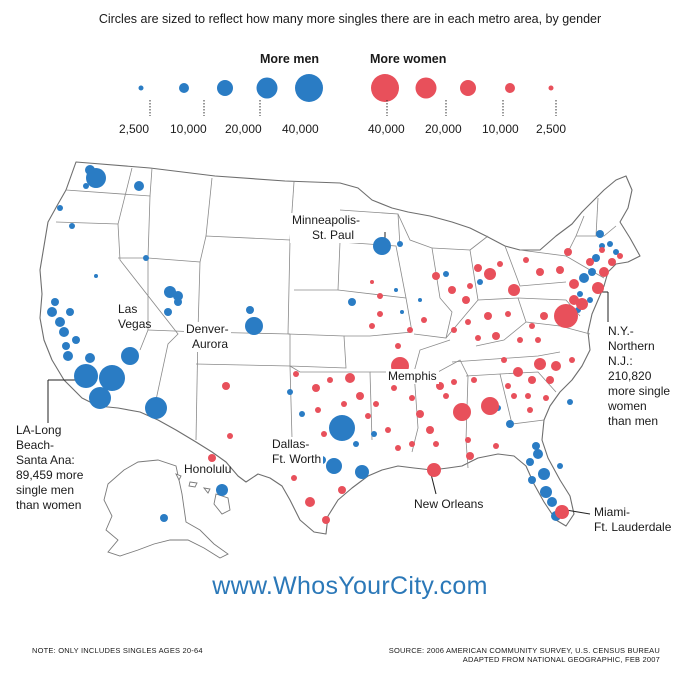 This screenshot has width=700, height=682. I want to click on legend-more-men-title: More men, so click(290, 59).